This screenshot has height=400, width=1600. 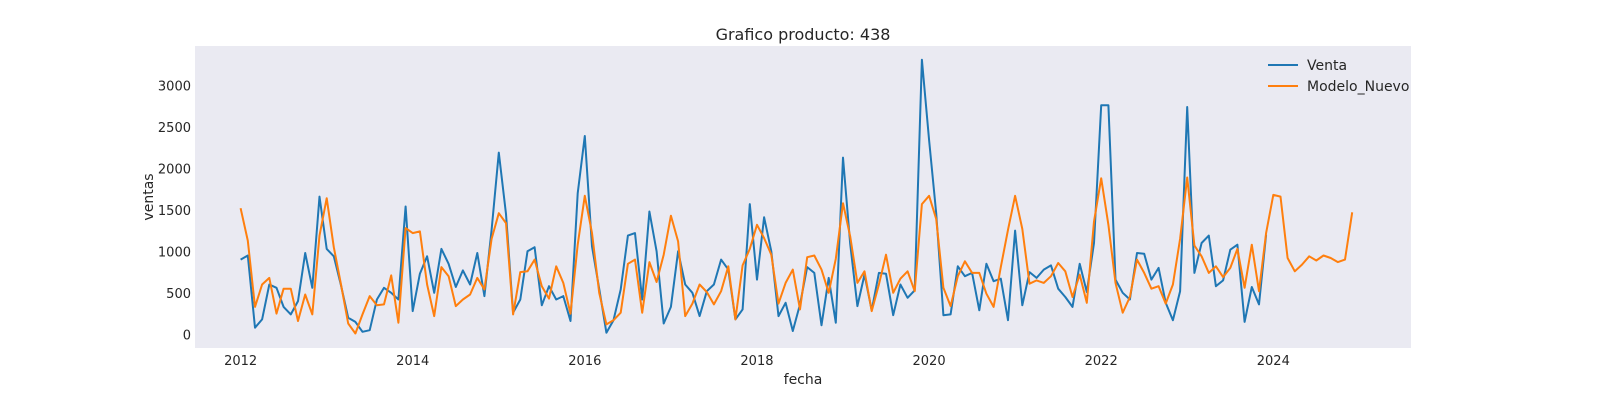 I want to click on chart-title: Grafico producto: 438, so click(x=803, y=34).